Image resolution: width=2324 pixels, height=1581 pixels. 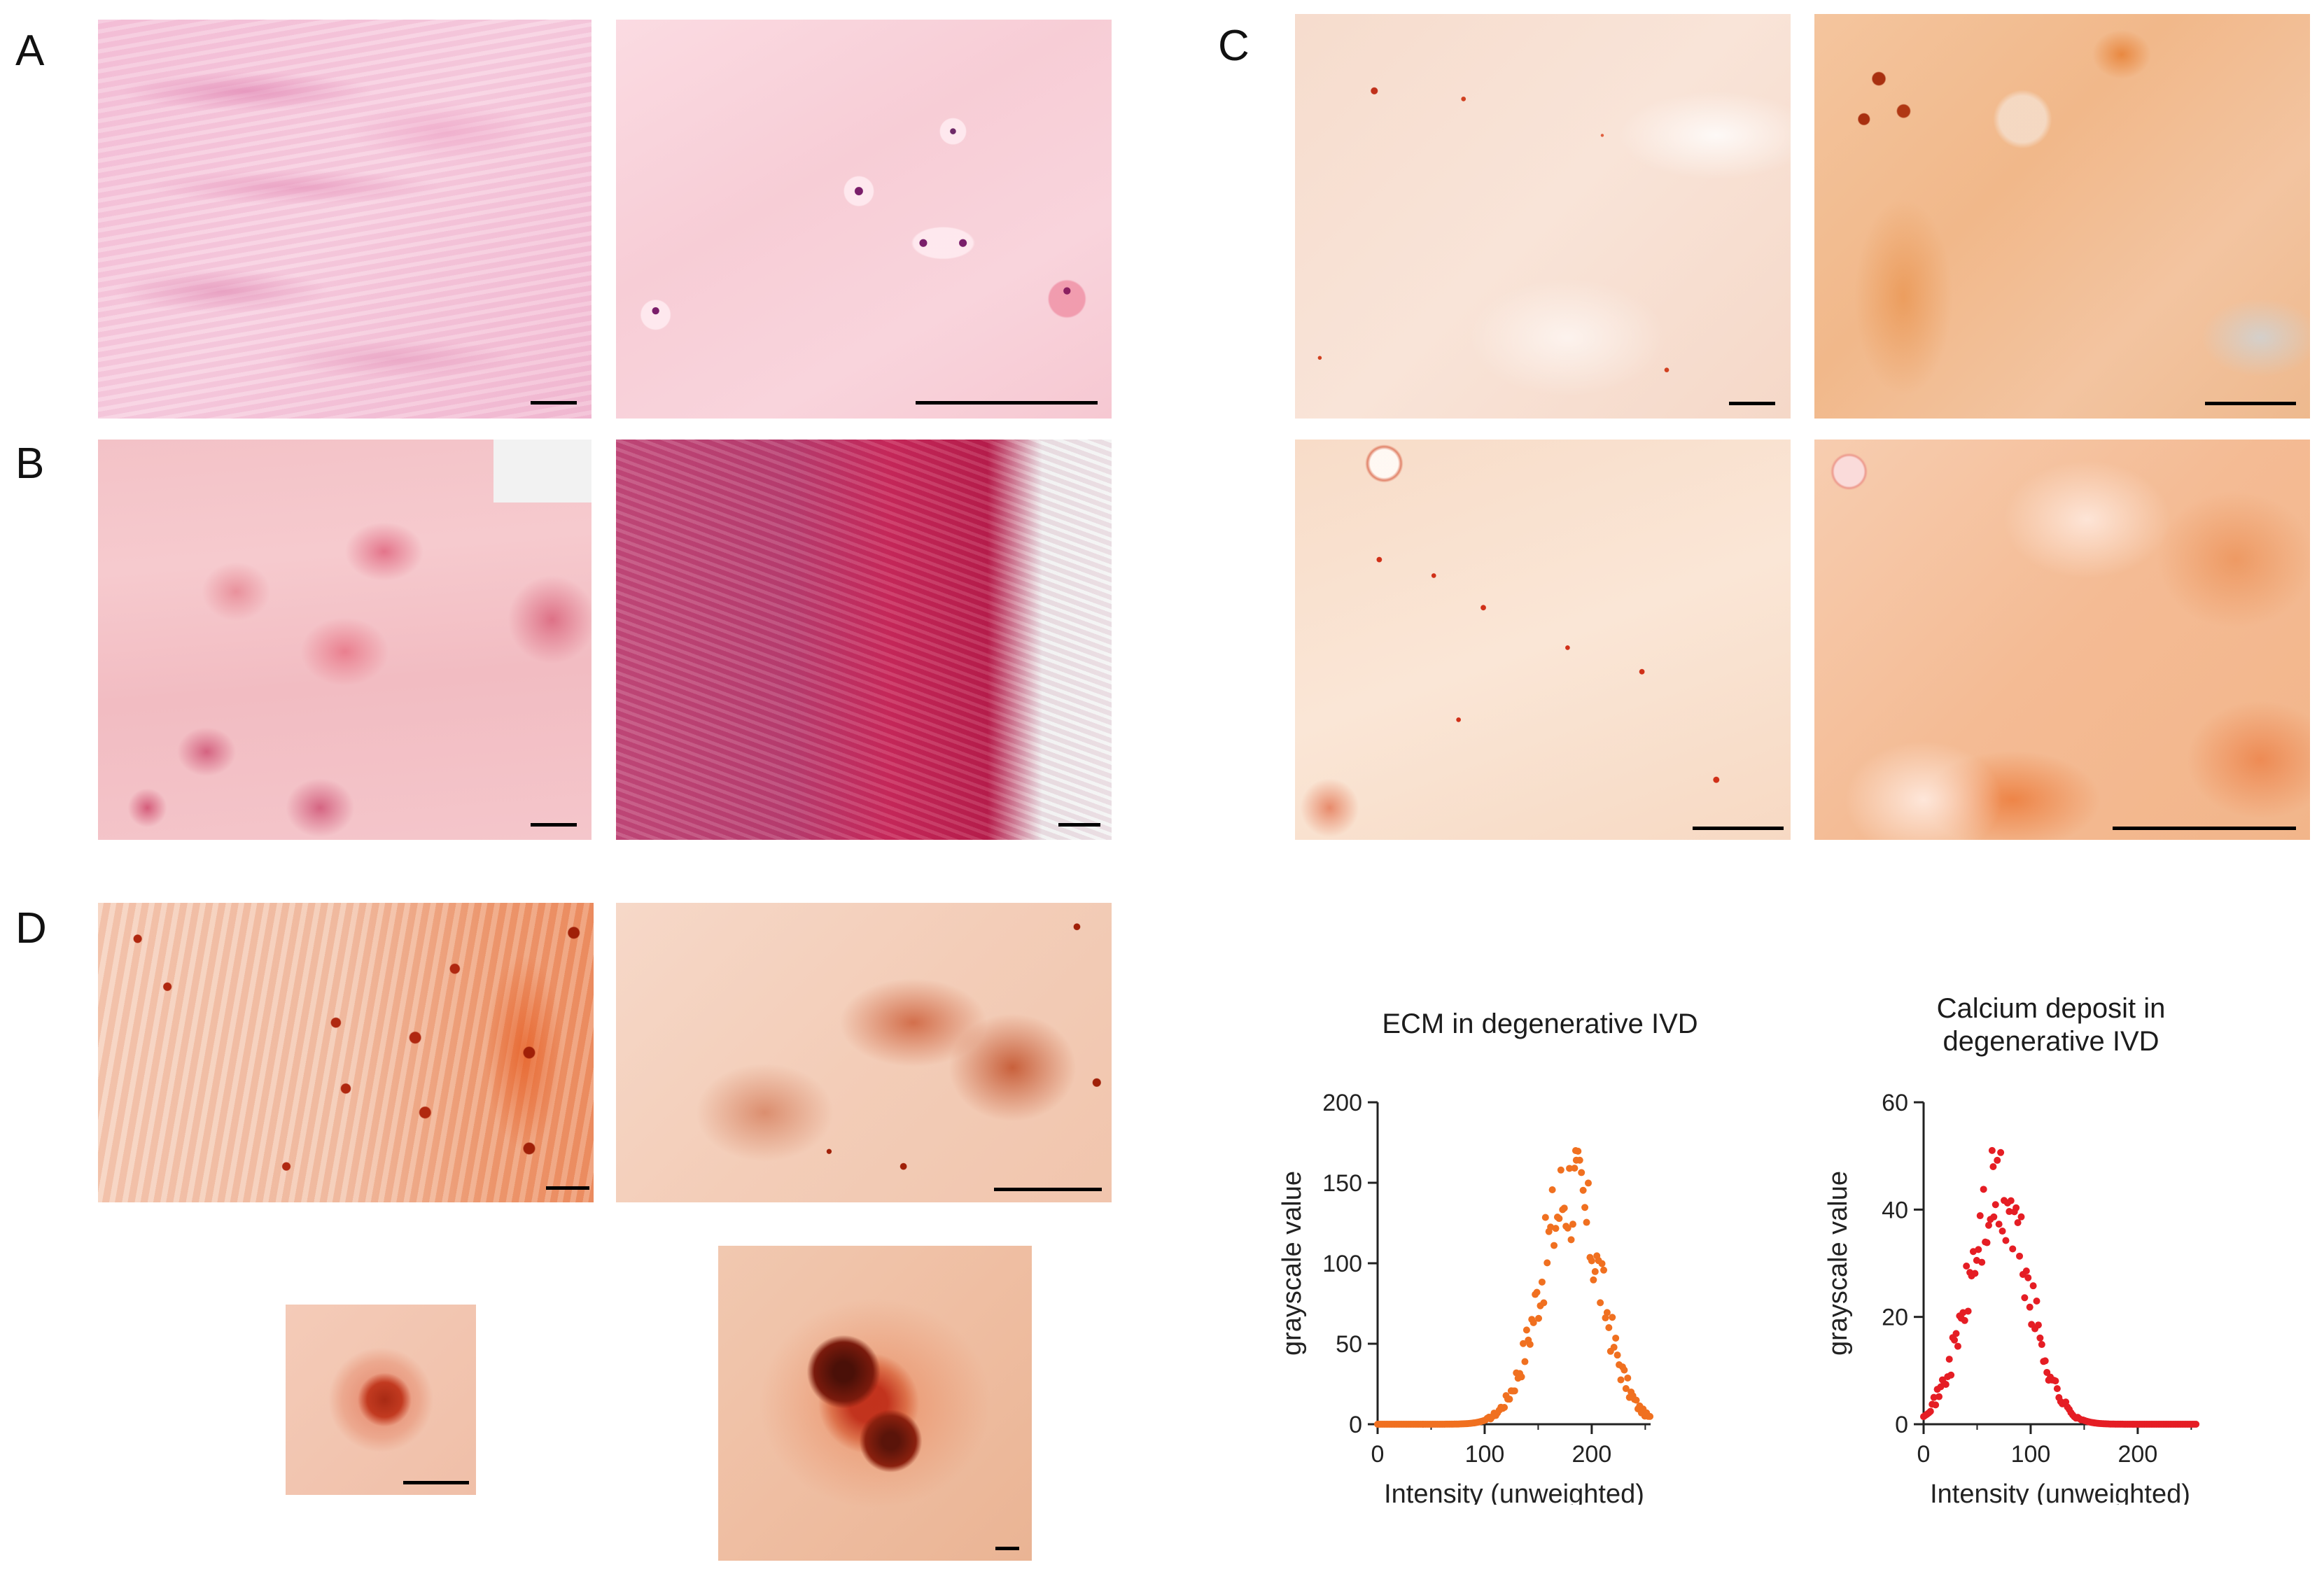 I want to click on y-tick-label: 50, so click(x=1349, y=1345).